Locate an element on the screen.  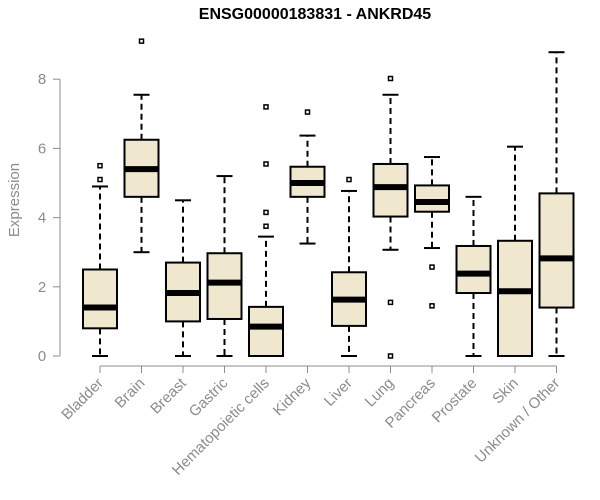
outlier-point-liver is located at coordinates (349, 179).